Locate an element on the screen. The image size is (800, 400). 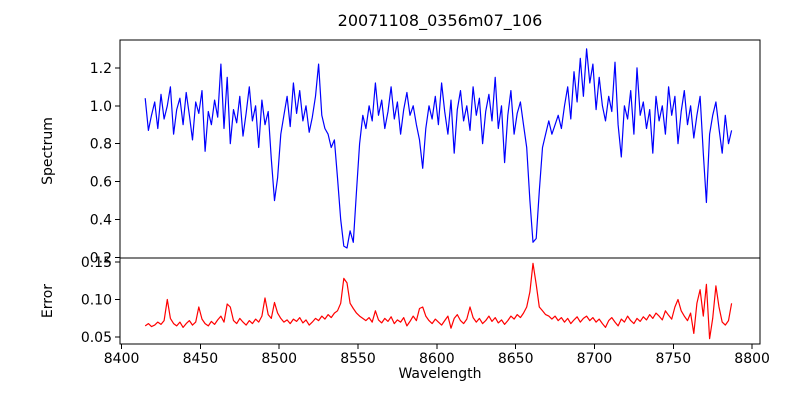
error-line is located at coordinates (438, 301).